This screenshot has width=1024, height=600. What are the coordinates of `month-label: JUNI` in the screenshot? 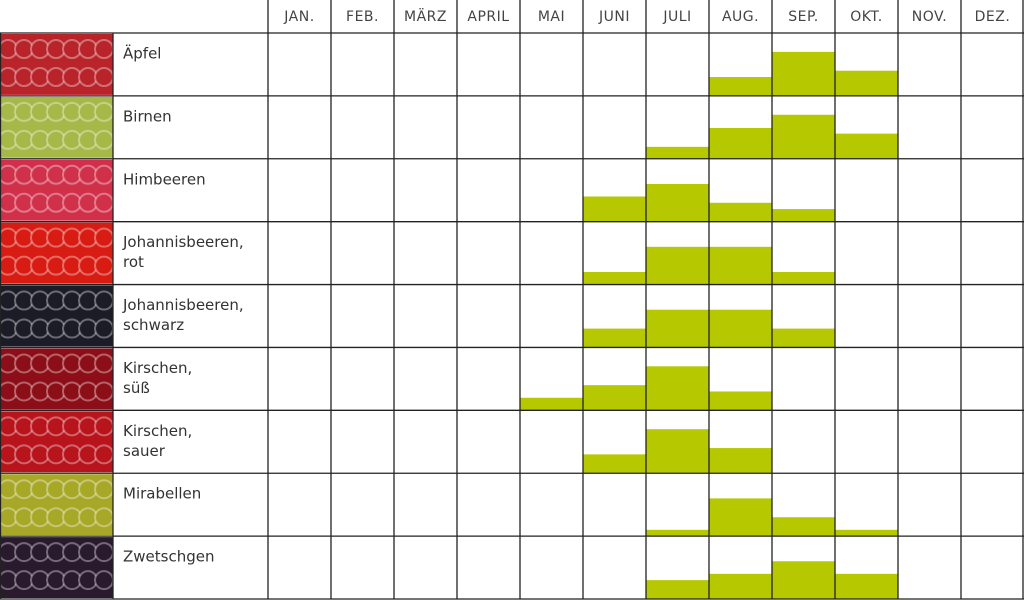 It's located at (614, 17).